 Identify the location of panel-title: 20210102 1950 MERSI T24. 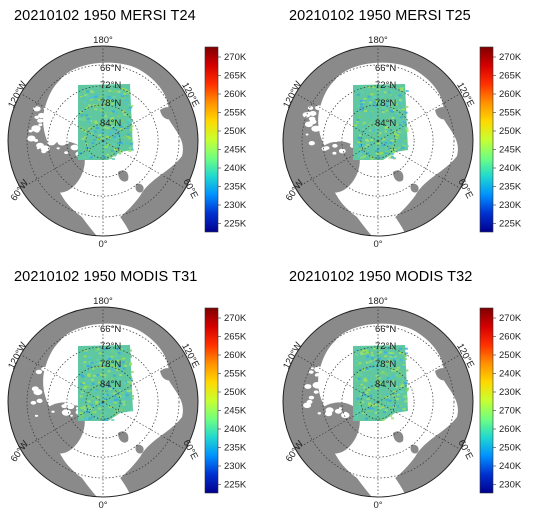
(105, 16).